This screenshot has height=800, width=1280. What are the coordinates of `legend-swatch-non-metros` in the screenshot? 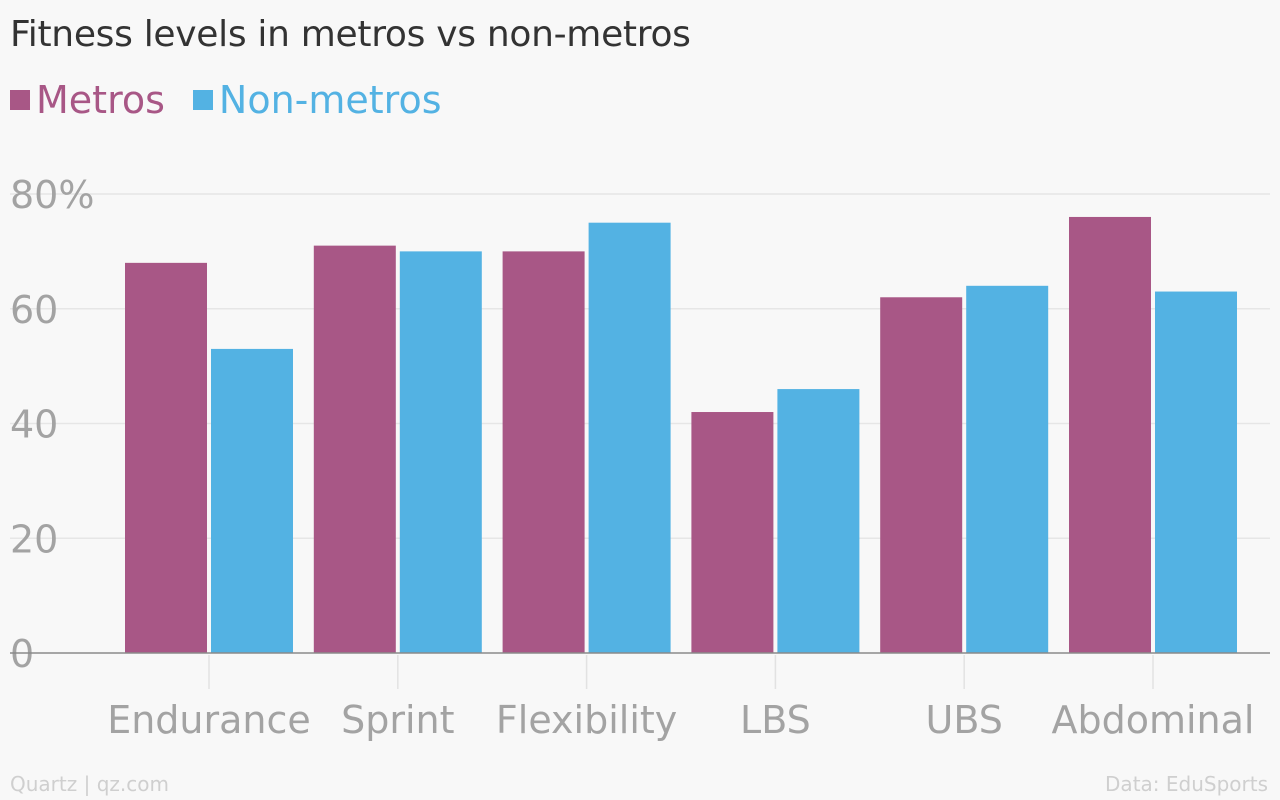 It's located at (202, 100).